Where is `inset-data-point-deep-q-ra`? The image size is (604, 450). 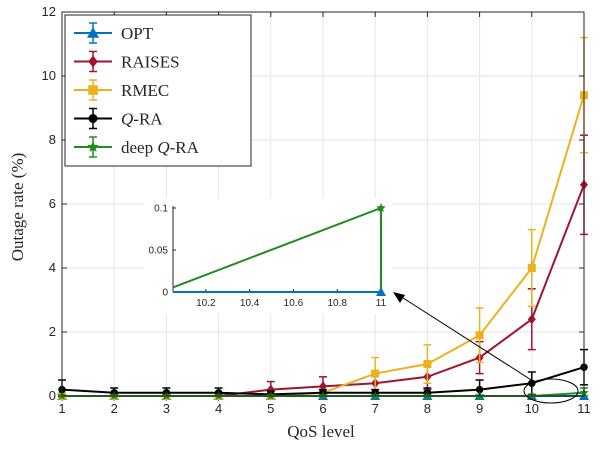
inset-data-point-deep-q-ra is located at coordinates (381, 208).